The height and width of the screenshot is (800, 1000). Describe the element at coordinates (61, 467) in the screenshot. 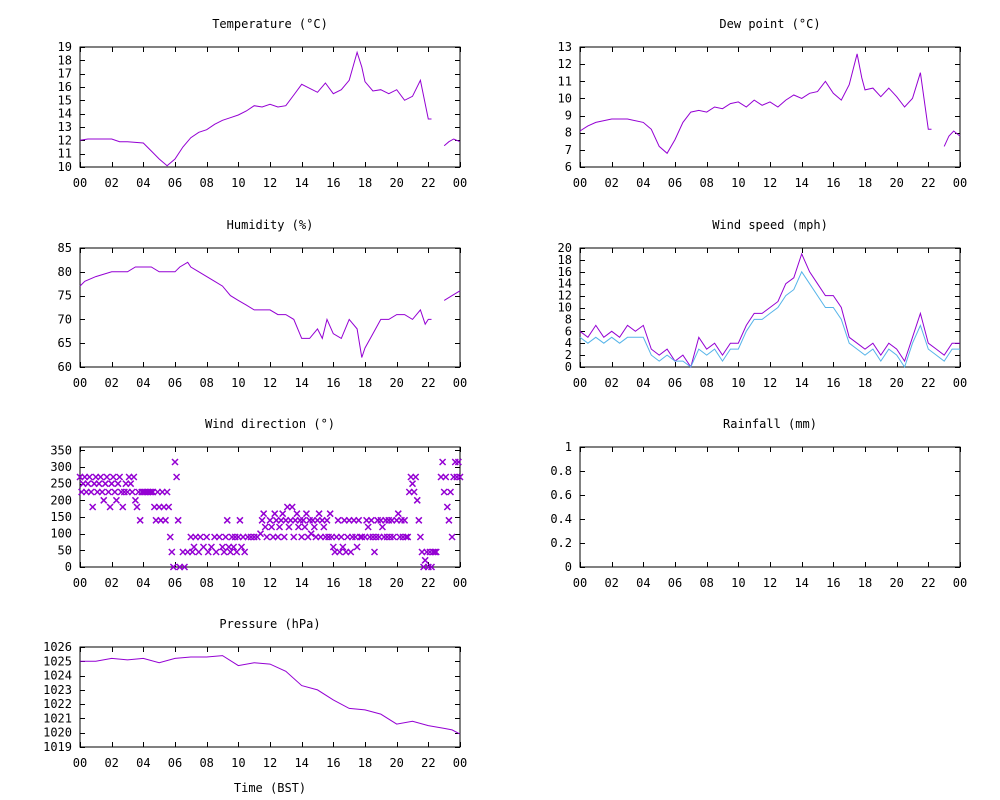

I see `y-tick-label: 300` at that location.